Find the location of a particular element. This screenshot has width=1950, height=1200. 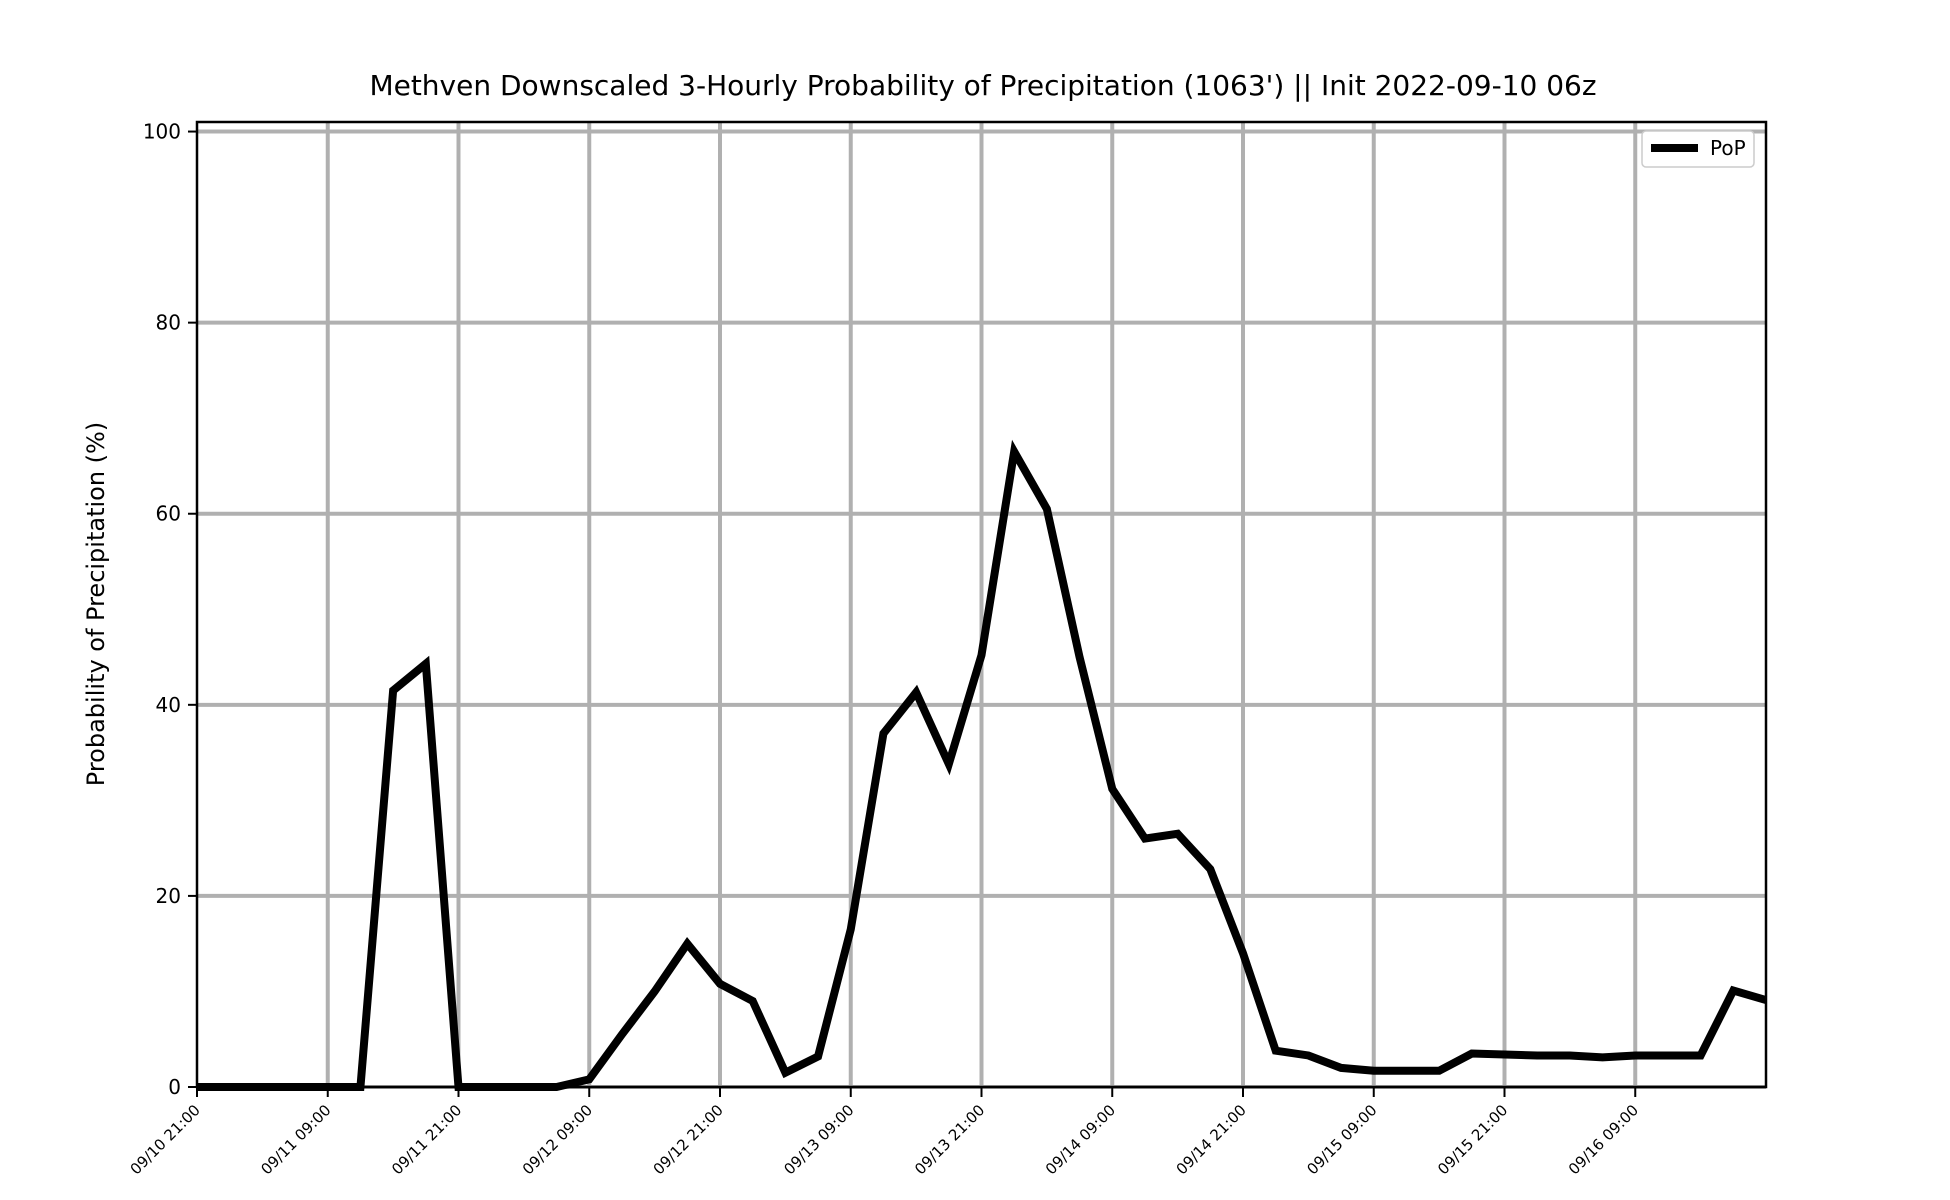

y-tick-label: 80 is located at coordinates (168, 323).